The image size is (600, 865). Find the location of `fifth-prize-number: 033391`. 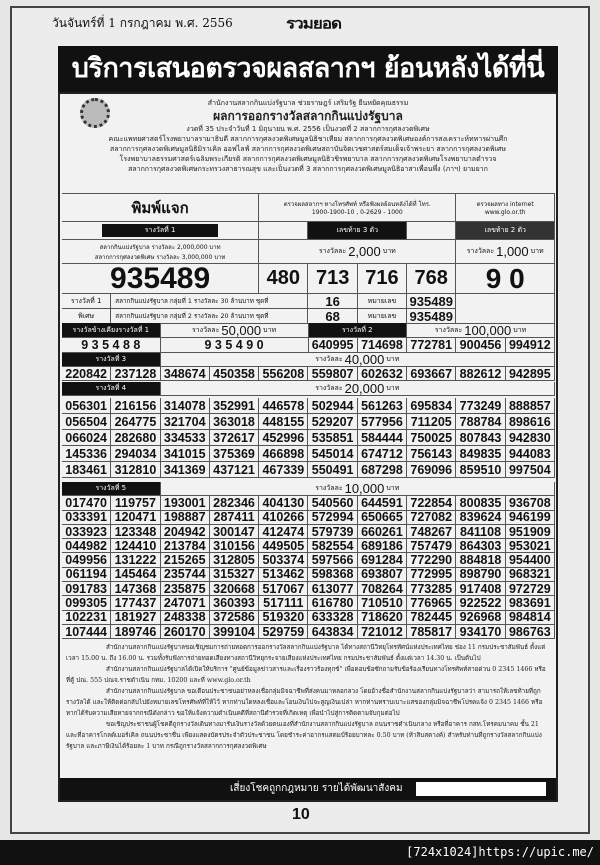

fifth-prize-number: 033391 is located at coordinates (87, 517).